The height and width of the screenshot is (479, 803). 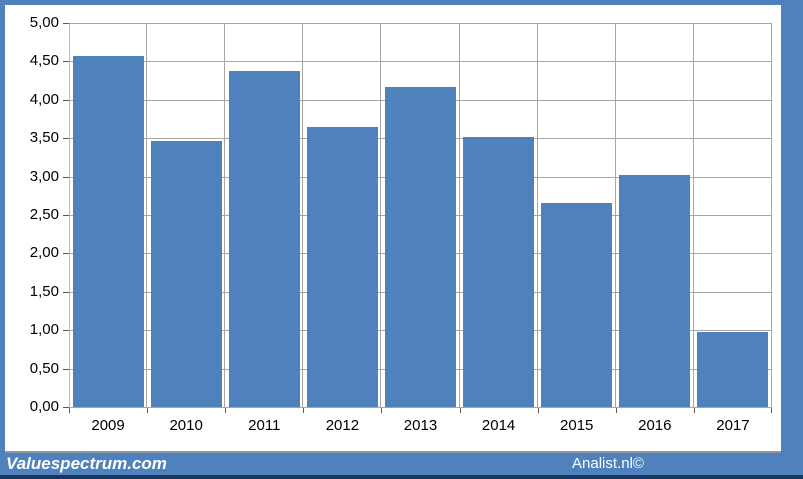 What do you see at coordinates (44, 99) in the screenshot?
I see `y-tick-label: 4,00` at bounding box center [44, 99].